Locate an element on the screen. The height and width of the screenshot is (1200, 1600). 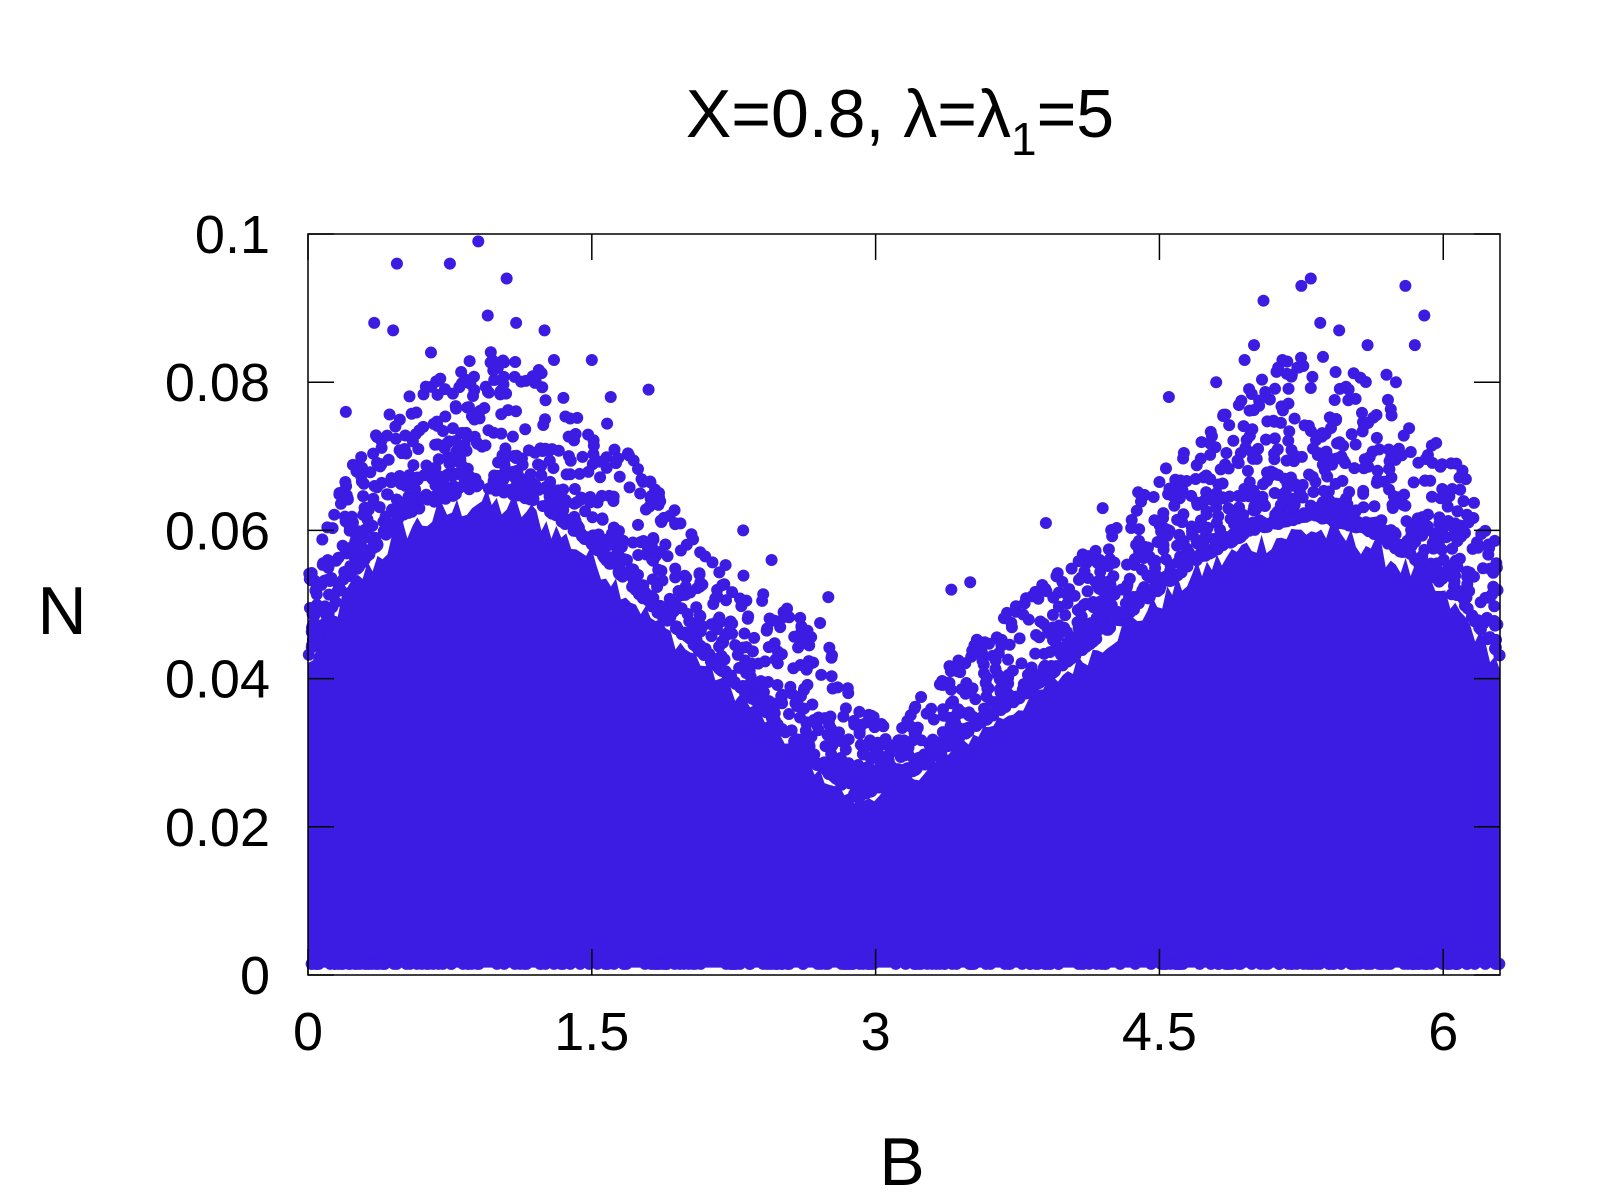
y-tick-label: 0.06 is located at coordinates (217, 531).